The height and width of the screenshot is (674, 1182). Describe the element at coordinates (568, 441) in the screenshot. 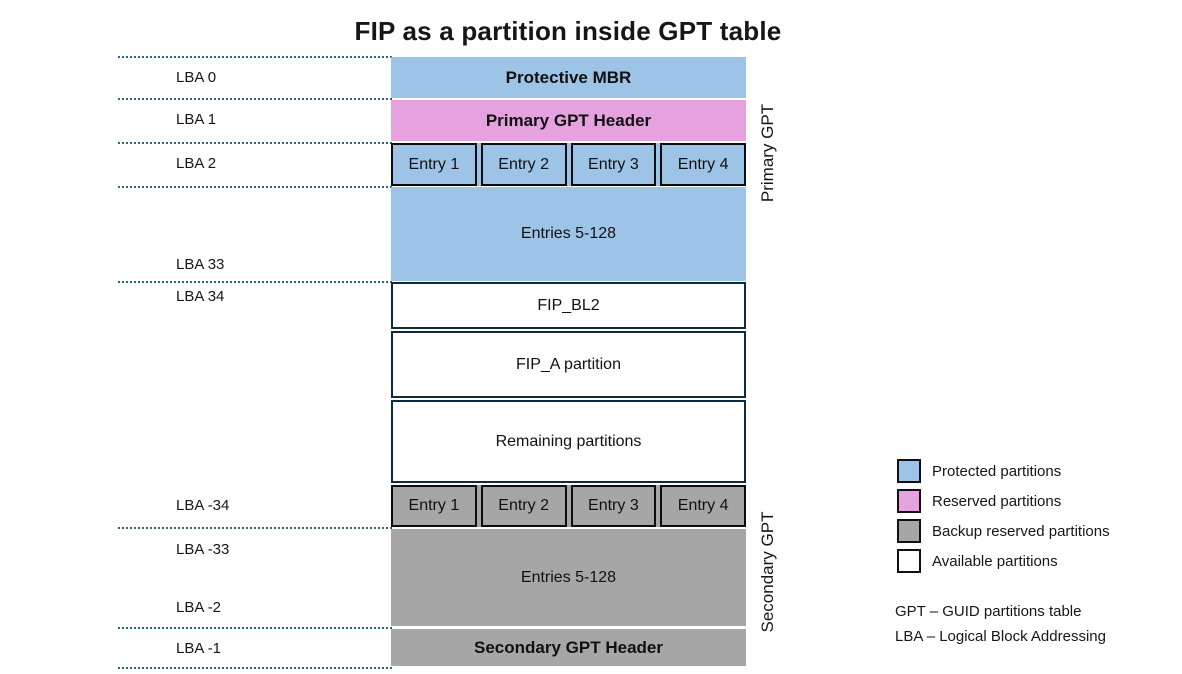

I see `block-remaining-partitions: Remaining partitions` at that location.